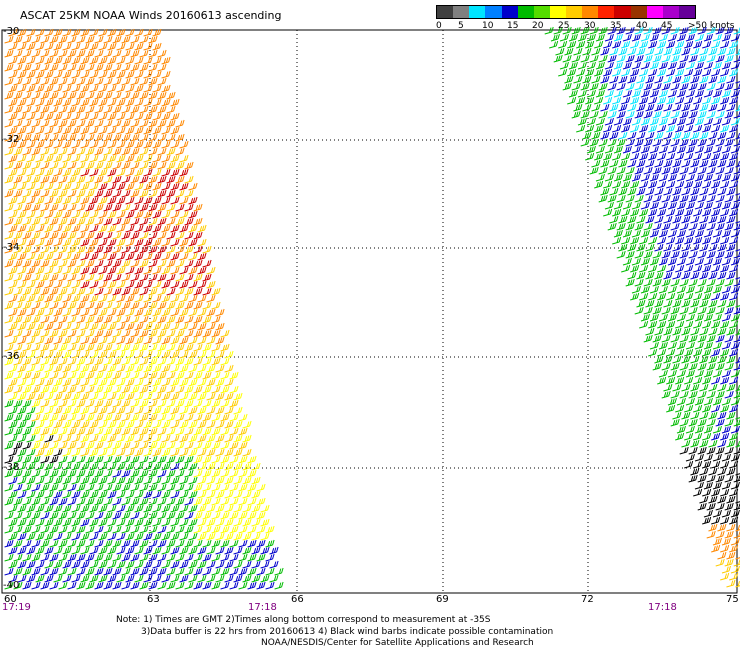  What do you see at coordinates (509, 12) in the screenshot?
I see `colorbar-segment` at bounding box center [509, 12].